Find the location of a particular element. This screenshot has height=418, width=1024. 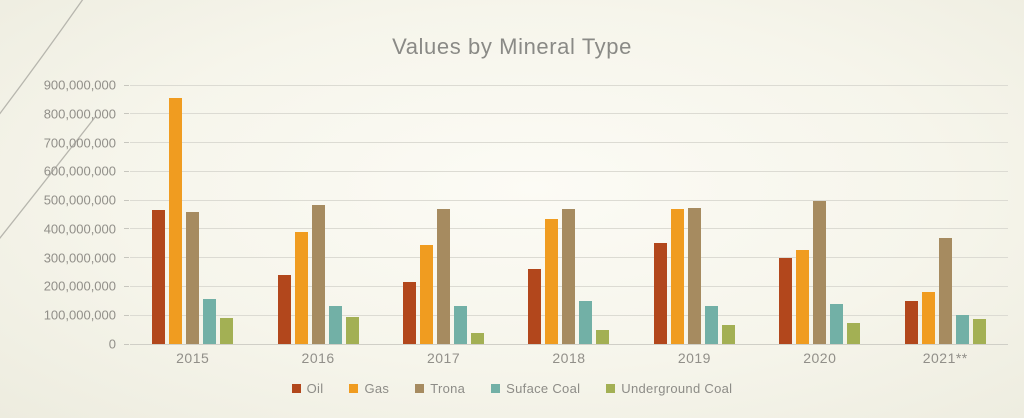

bar-group-2019 is located at coordinates (694, 214).